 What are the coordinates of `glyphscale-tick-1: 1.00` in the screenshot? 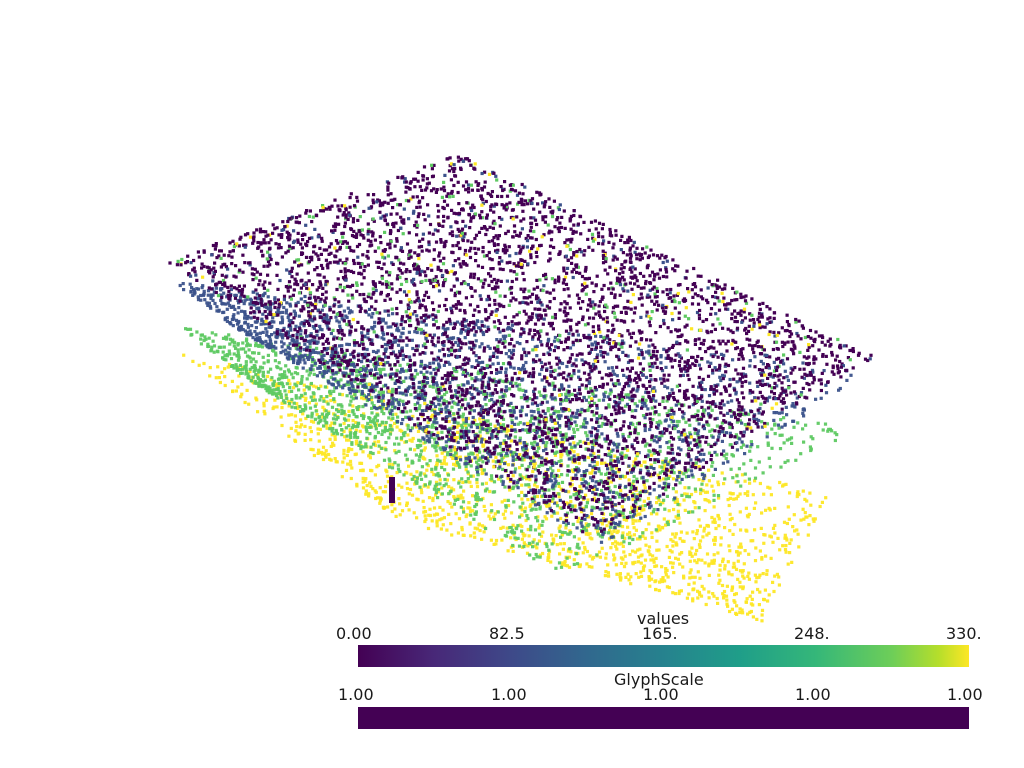 It's located at (509, 694).